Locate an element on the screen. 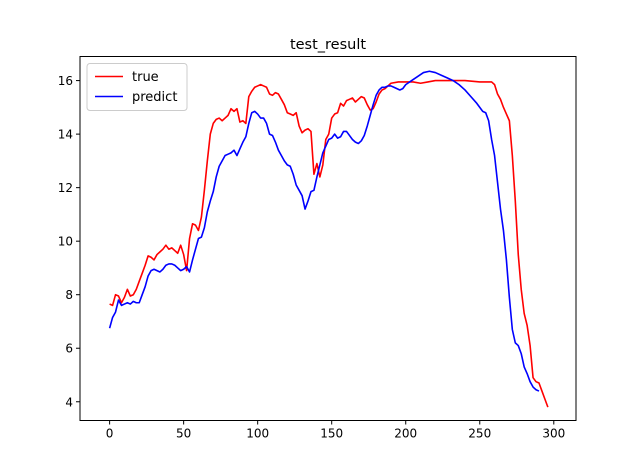 This screenshot has width=640, height=473. x-axis: 0 50 100 150 200 250 300 is located at coordinates (335, 430).